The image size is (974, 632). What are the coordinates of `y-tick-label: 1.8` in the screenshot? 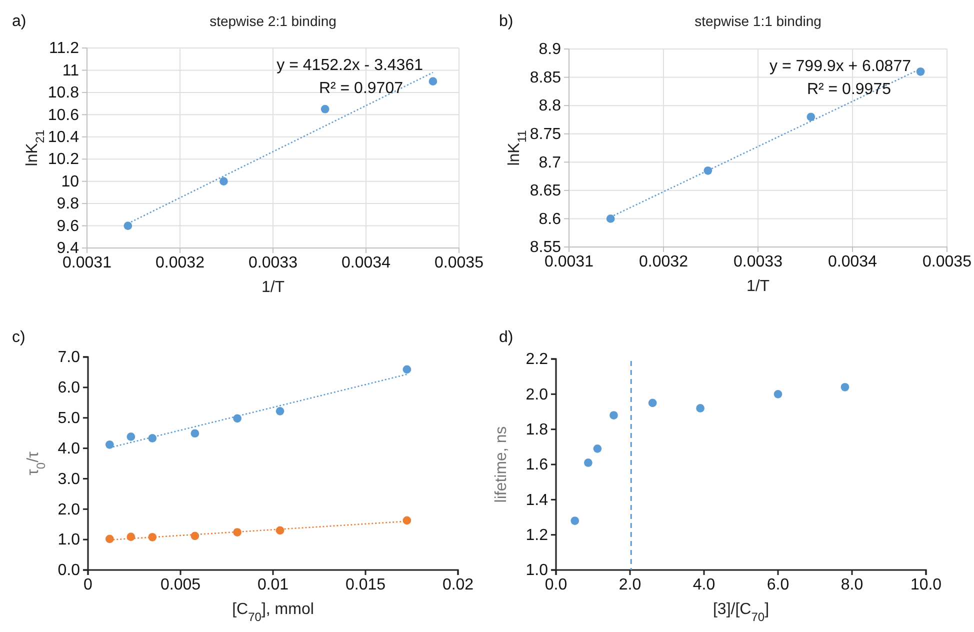 It's located at (537, 429).